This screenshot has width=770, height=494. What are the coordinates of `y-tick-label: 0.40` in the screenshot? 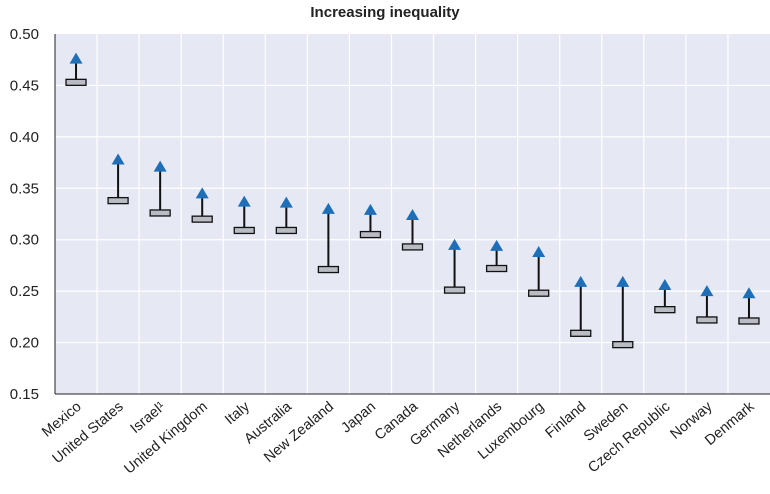 It's located at (24, 137).